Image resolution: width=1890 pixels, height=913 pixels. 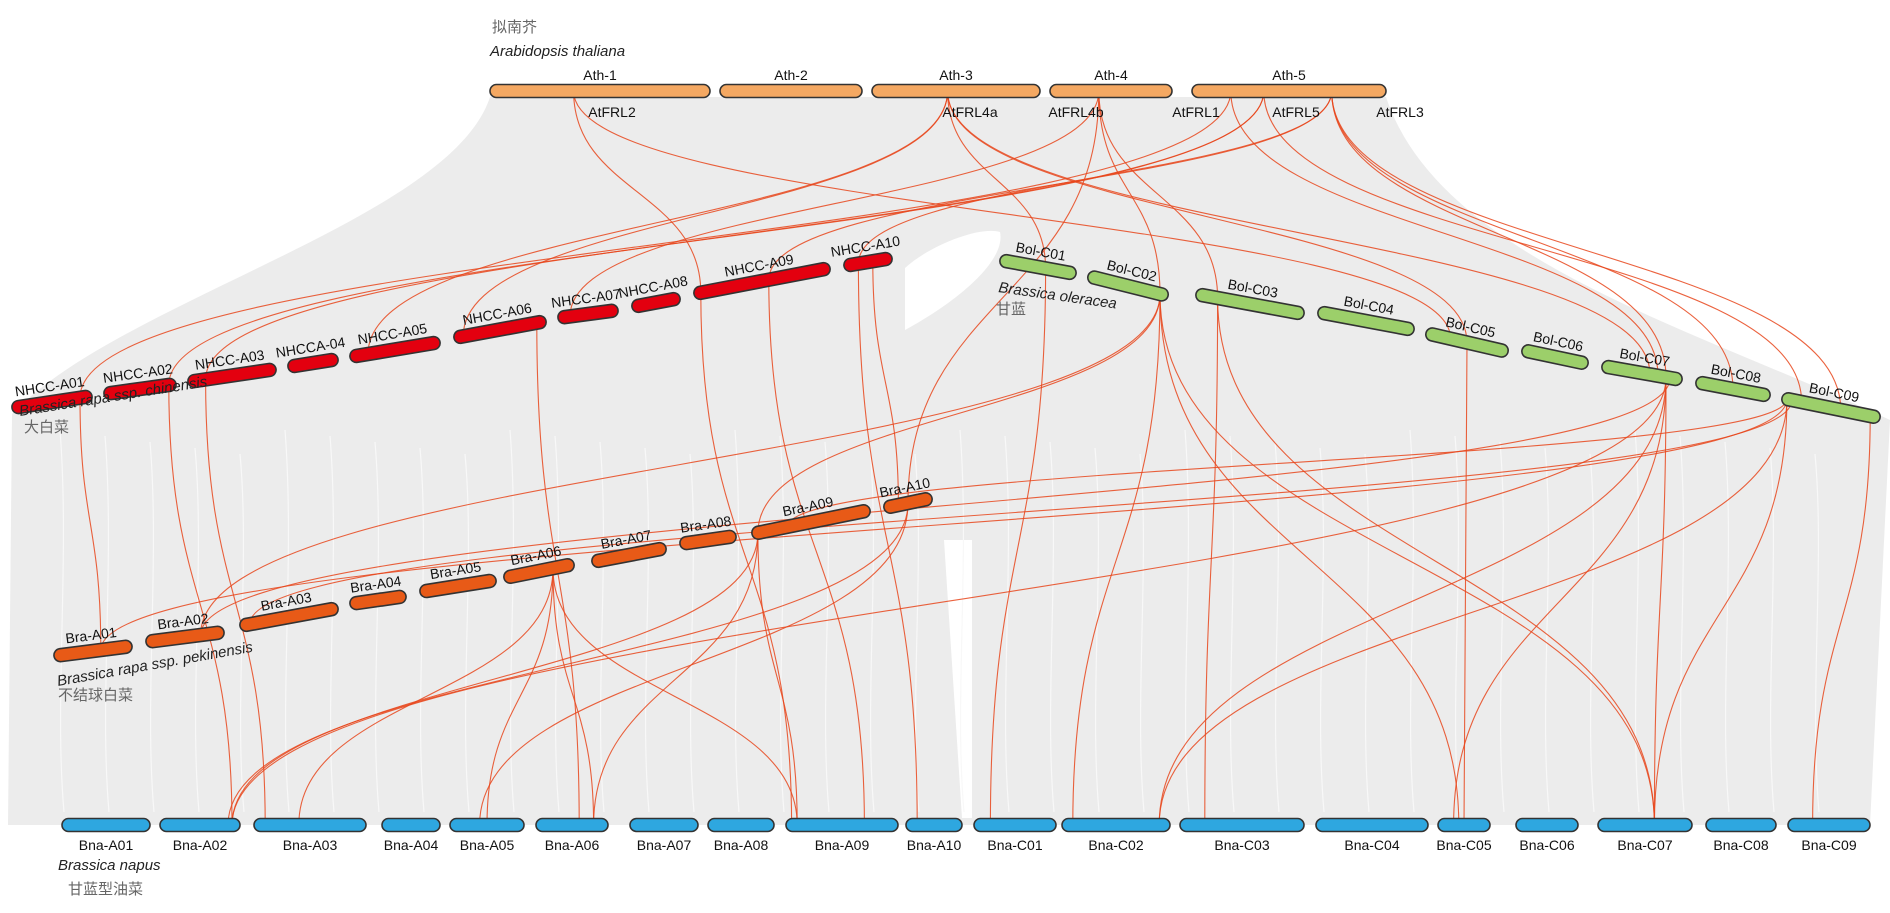 I want to click on chromosome-bna-c05, so click(x=1464, y=825).